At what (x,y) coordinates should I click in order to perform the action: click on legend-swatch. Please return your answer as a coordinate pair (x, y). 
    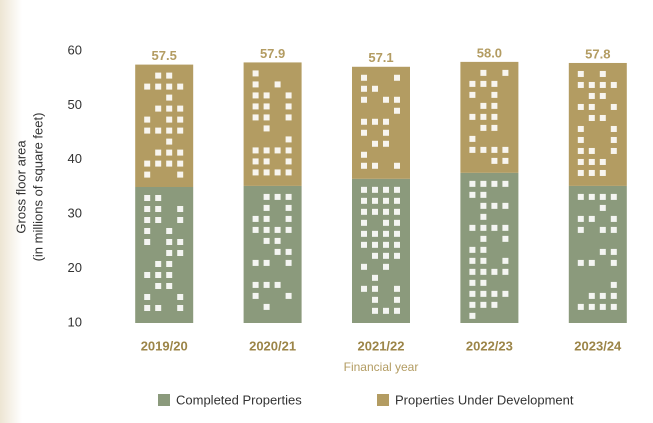
    Looking at the image, I should click on (383, 400).